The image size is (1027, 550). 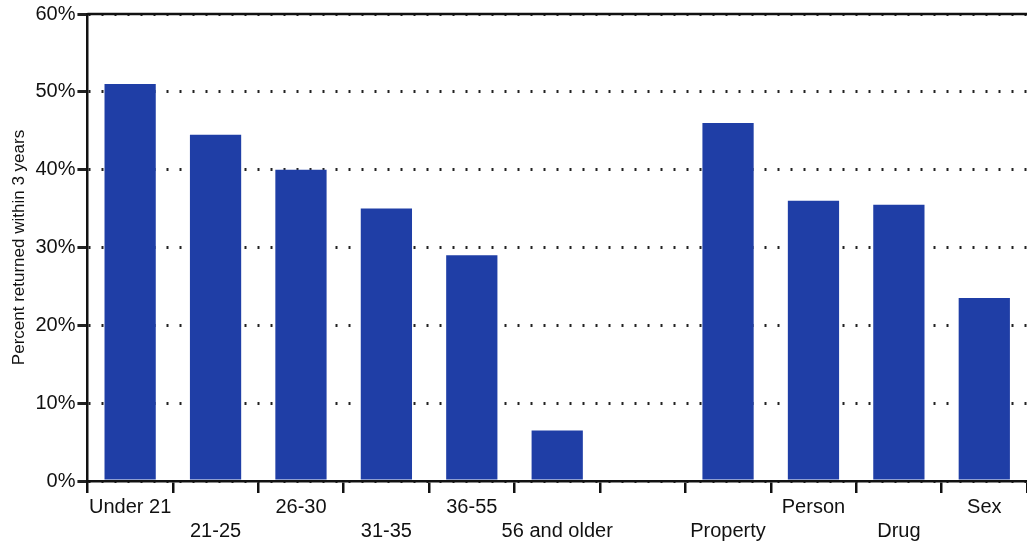 What do you see at coordinates (55, 323) in the screenshot?
I see `y-tick-label: 20%` at bounding box center [55, 323].